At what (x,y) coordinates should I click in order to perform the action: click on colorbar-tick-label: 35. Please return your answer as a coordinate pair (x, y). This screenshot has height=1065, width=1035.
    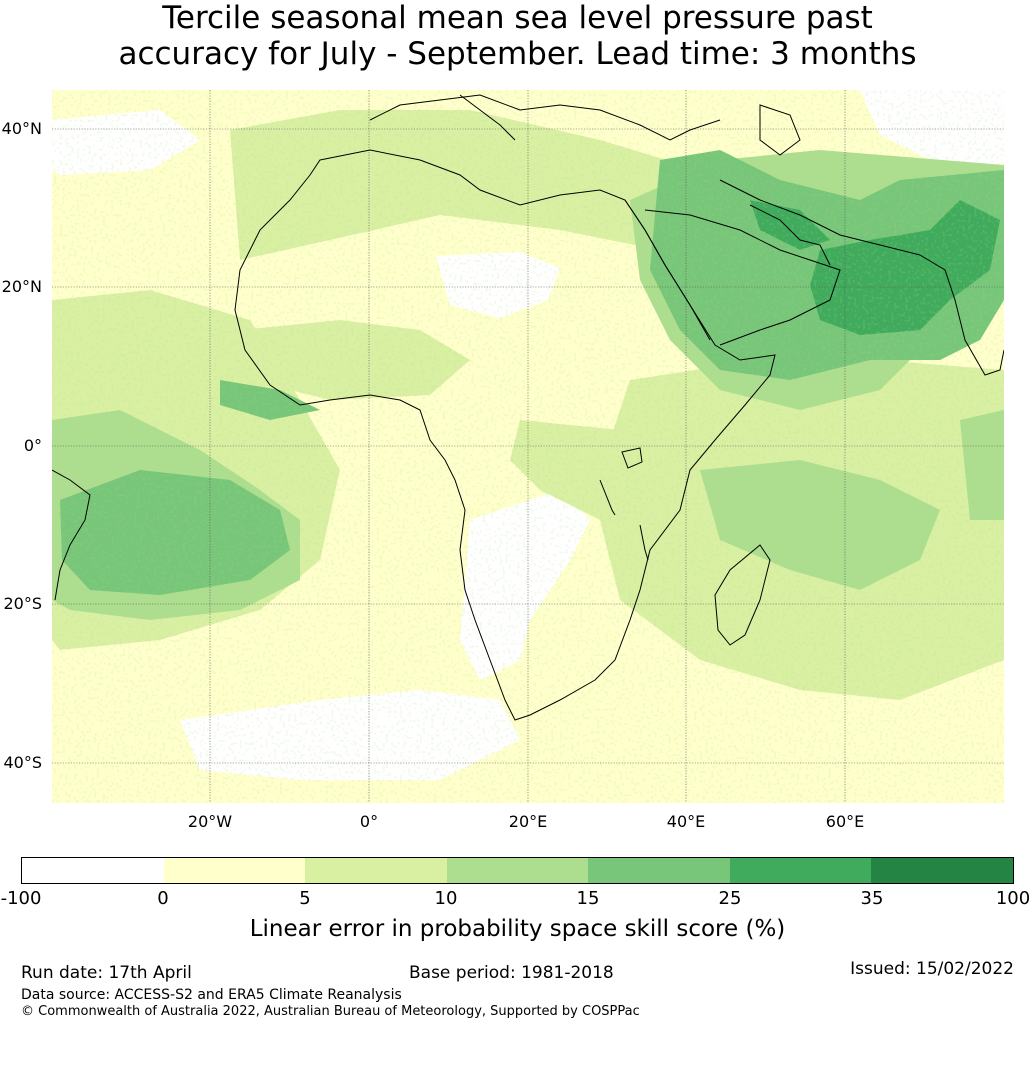
    Looking at the image, I should click on (872, 898).